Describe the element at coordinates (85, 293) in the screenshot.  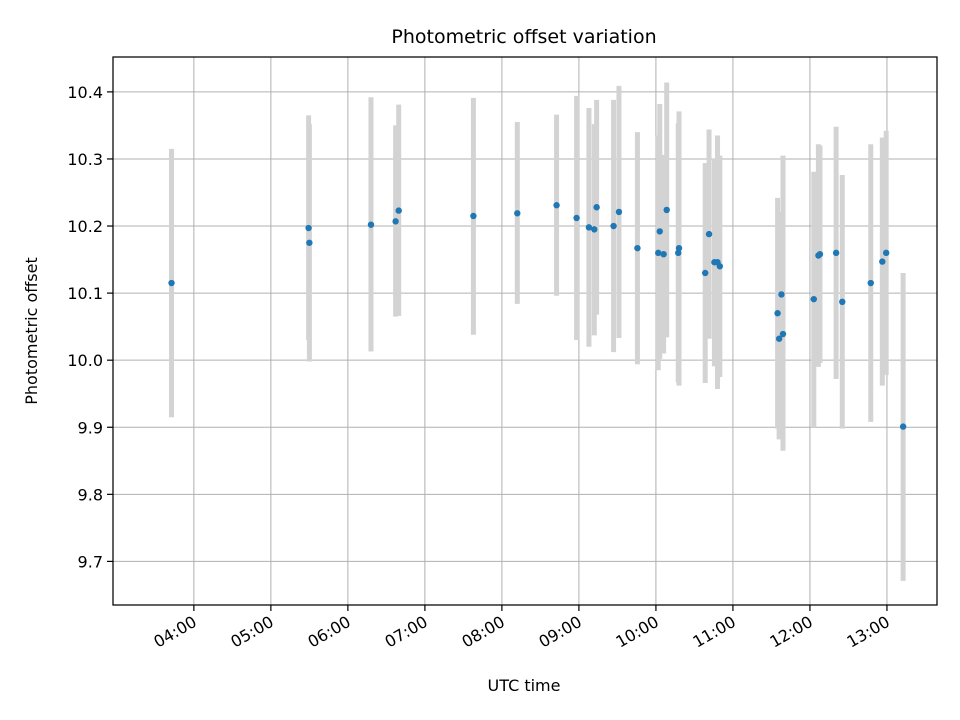
I see `y-tick-label: 10.1` at that location.